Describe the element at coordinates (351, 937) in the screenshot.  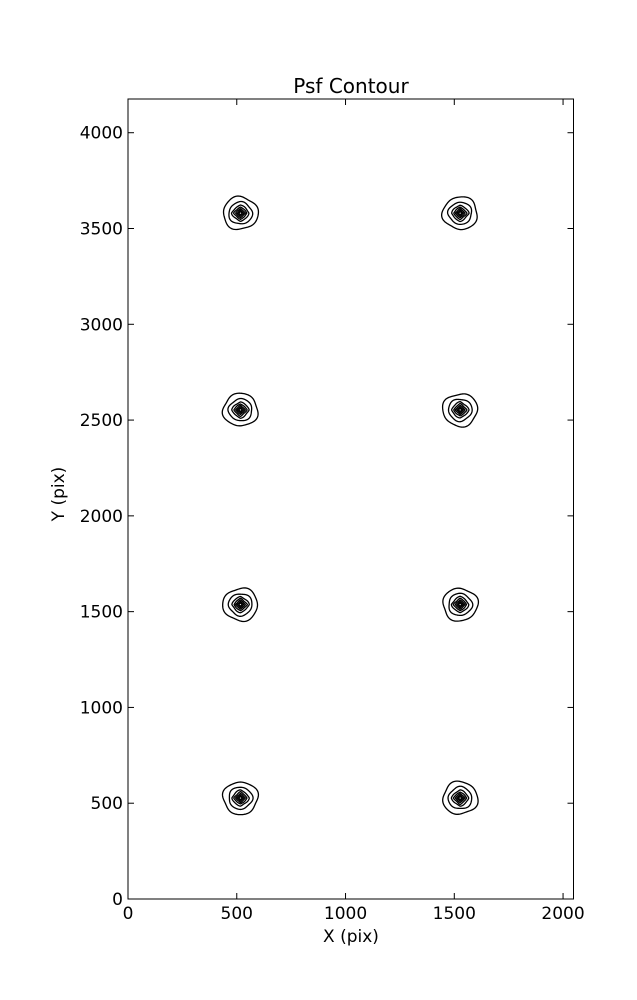
I see `x-axis-label: X (pix)` at that location.